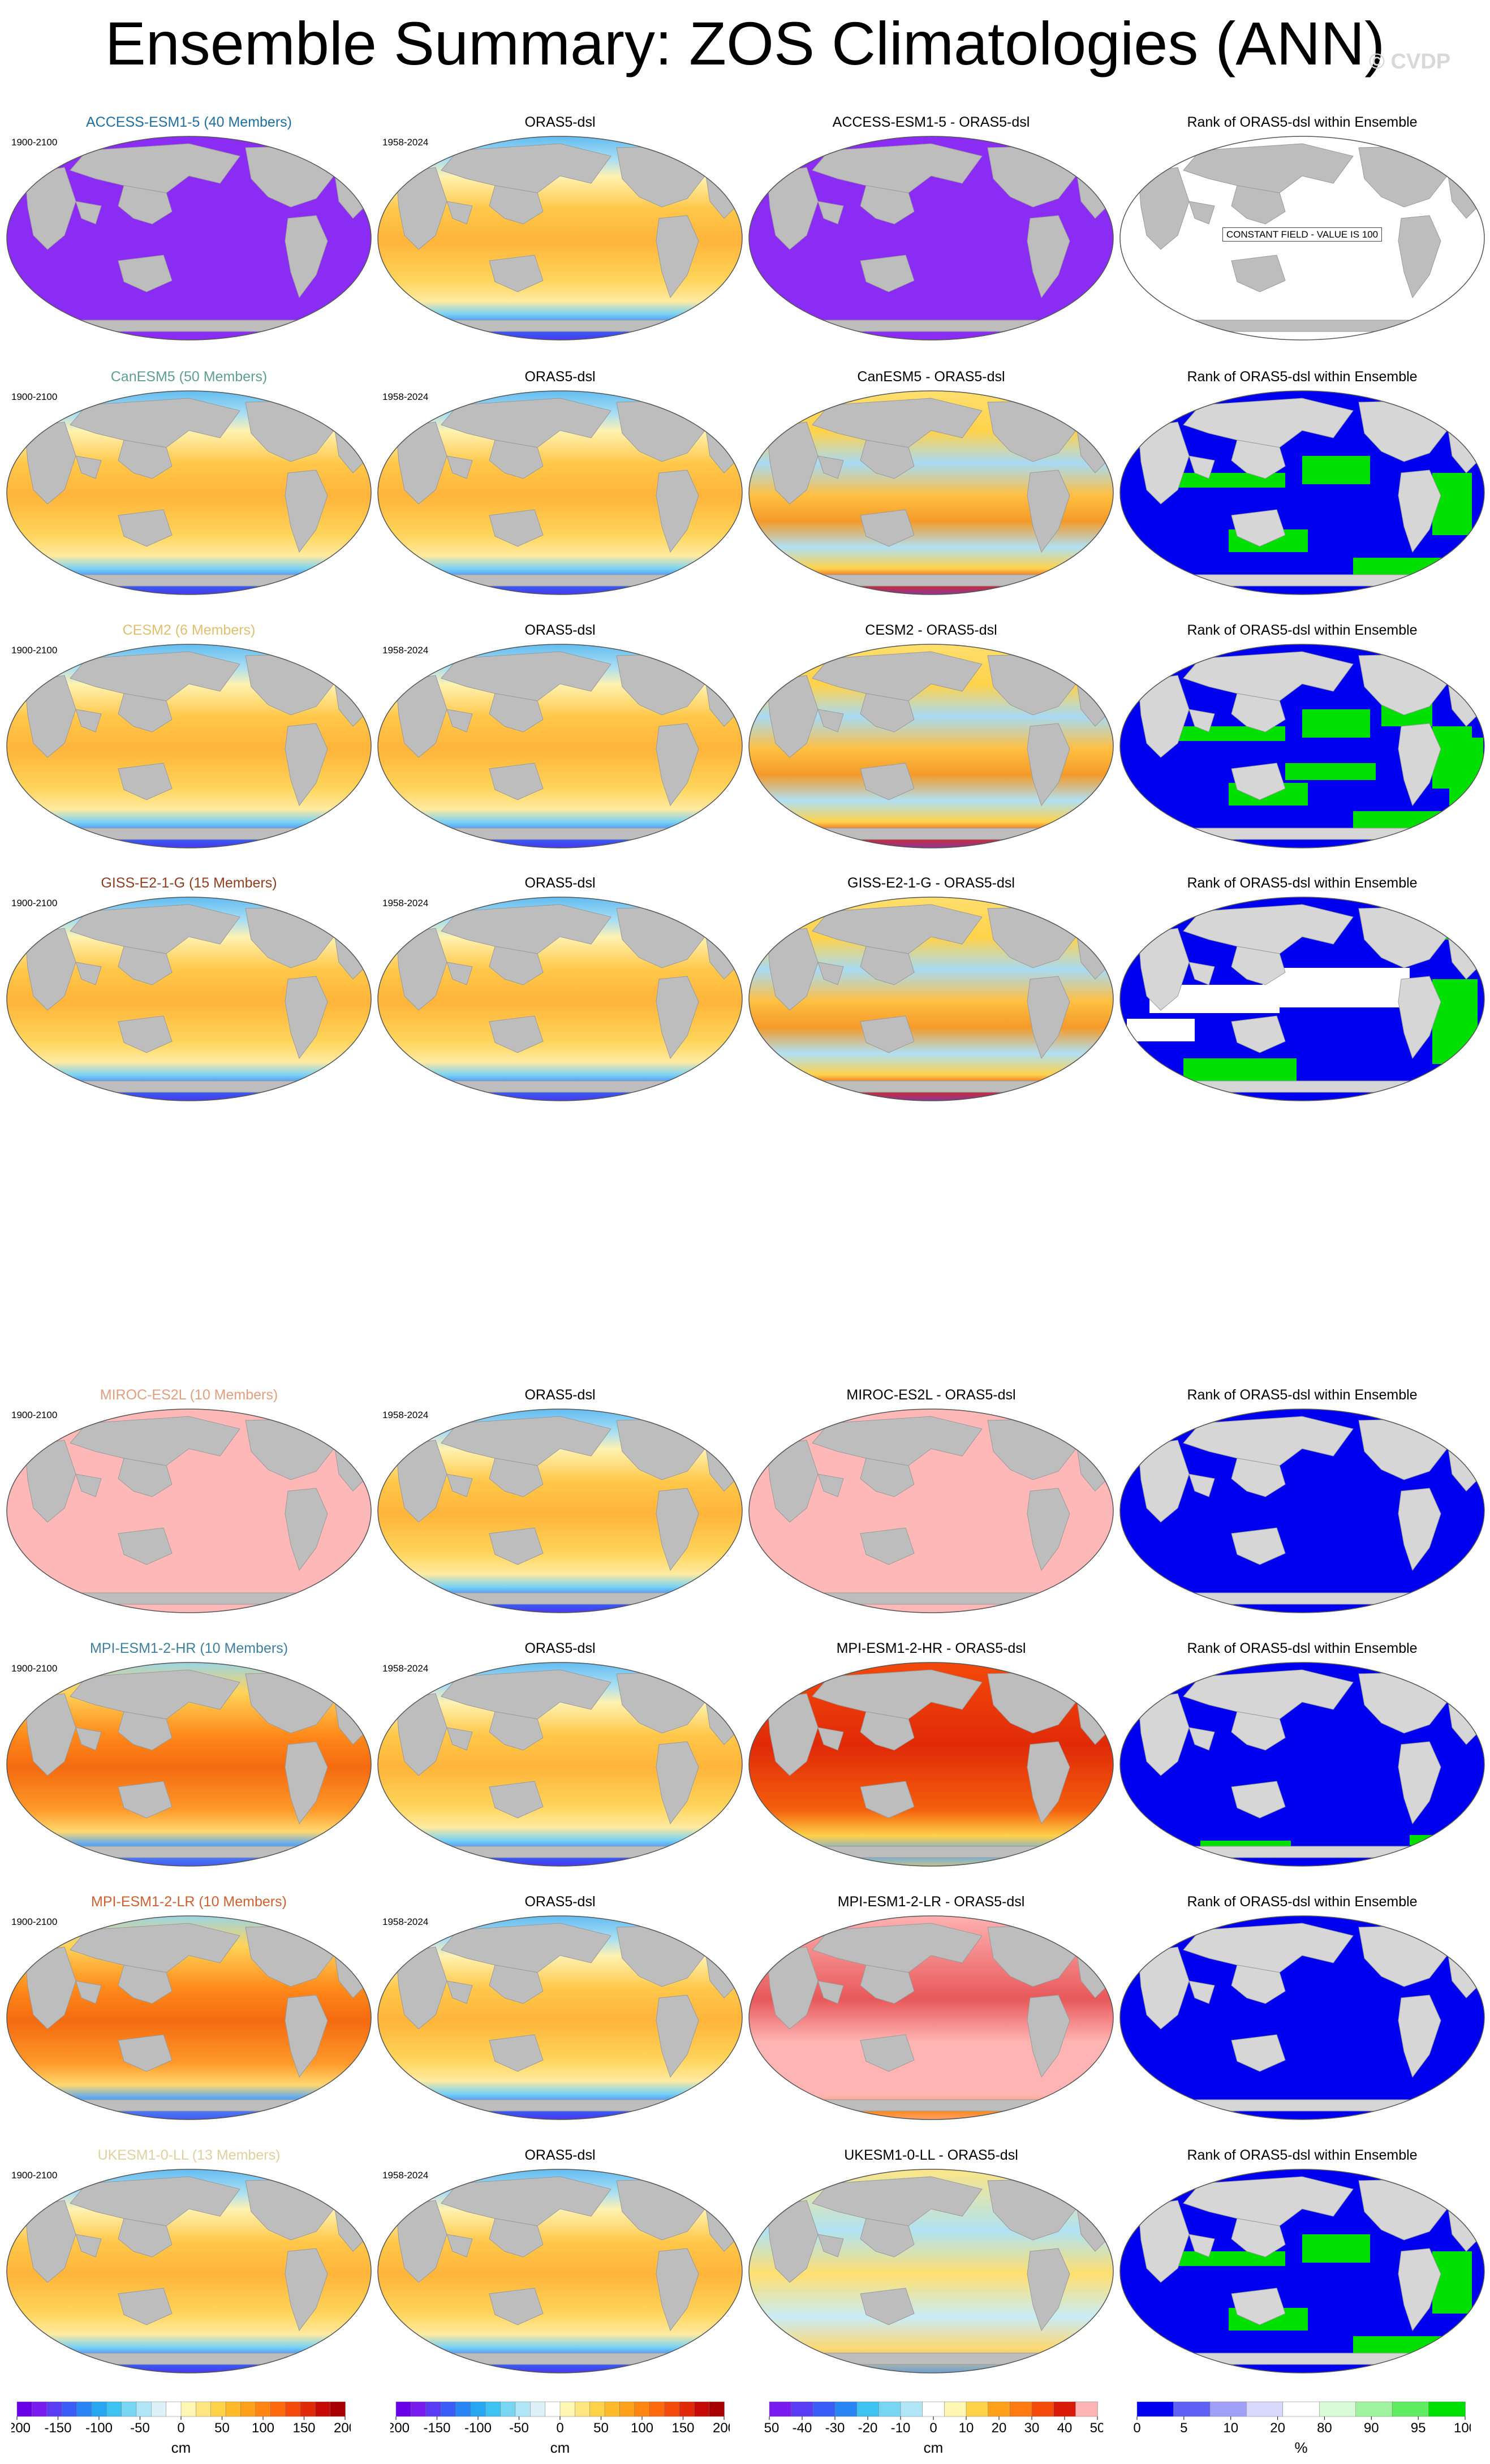  What do you see at coordinates (802, 2428) in the screenshot?
I see `colorbar-tick-label: -40` at bounding box center [802, 2428].